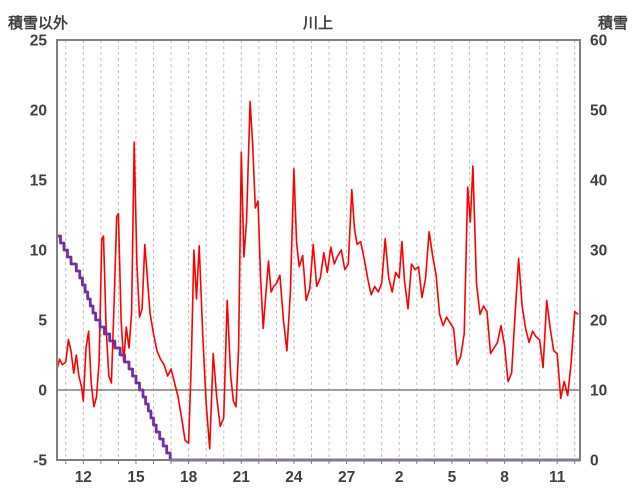 The height and width of the screenshot is (501, 636). What do you see at coordinates (598, 181) in the screenshot?
I see `right-axis-tick-label: 40` at bounding box center [598, 181].